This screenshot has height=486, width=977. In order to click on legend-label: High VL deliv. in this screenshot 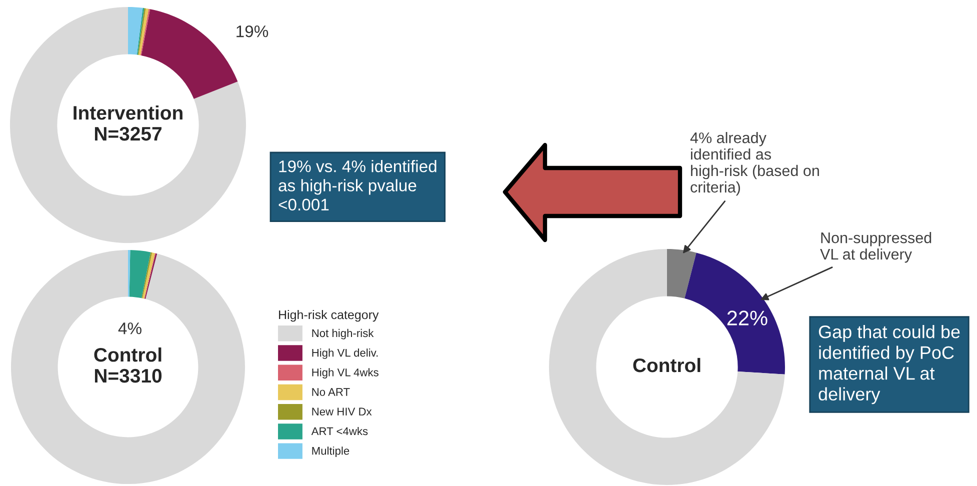, I will do `click(345, 353)`.